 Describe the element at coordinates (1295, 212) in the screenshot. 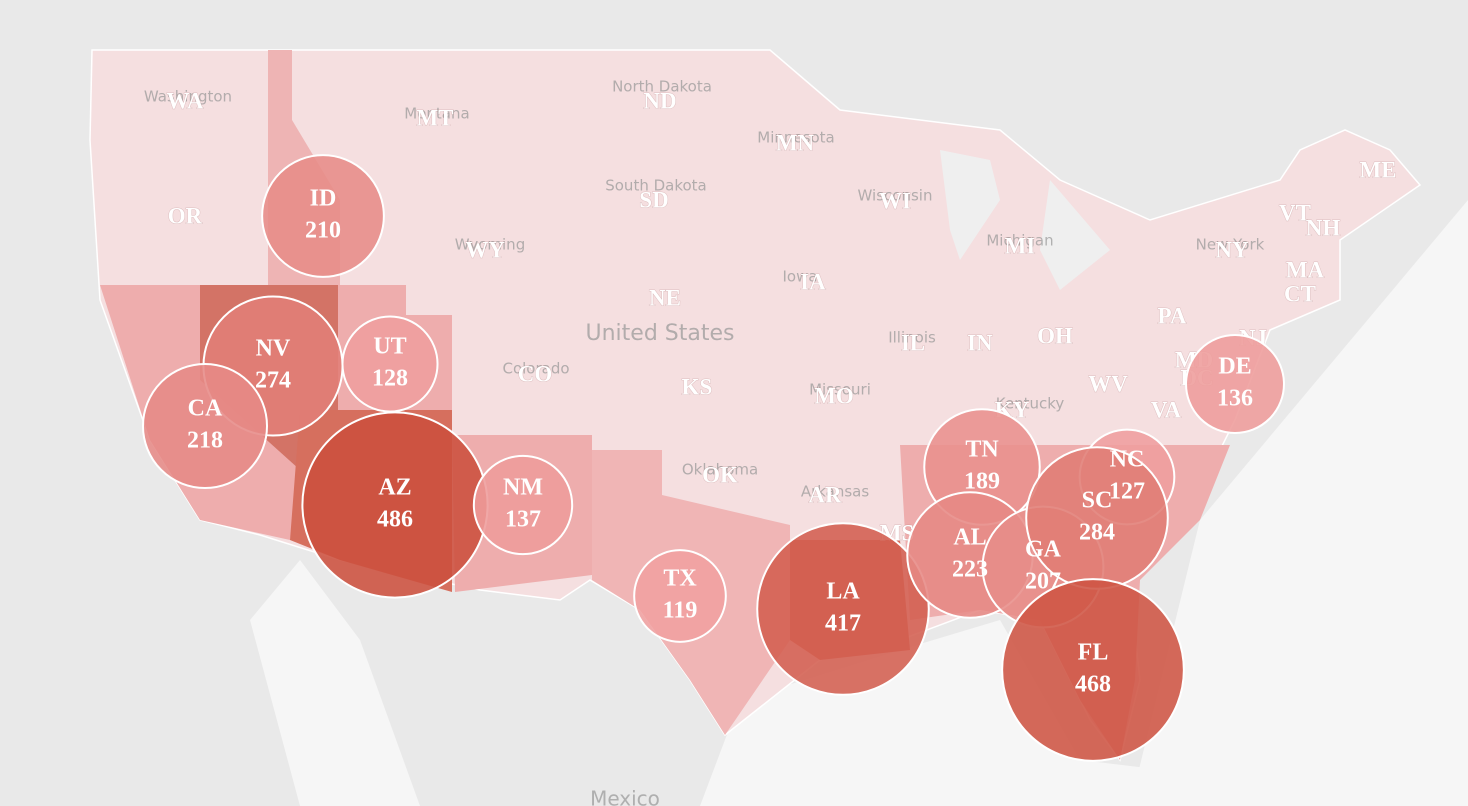

I see `state-label: VT` at that location.